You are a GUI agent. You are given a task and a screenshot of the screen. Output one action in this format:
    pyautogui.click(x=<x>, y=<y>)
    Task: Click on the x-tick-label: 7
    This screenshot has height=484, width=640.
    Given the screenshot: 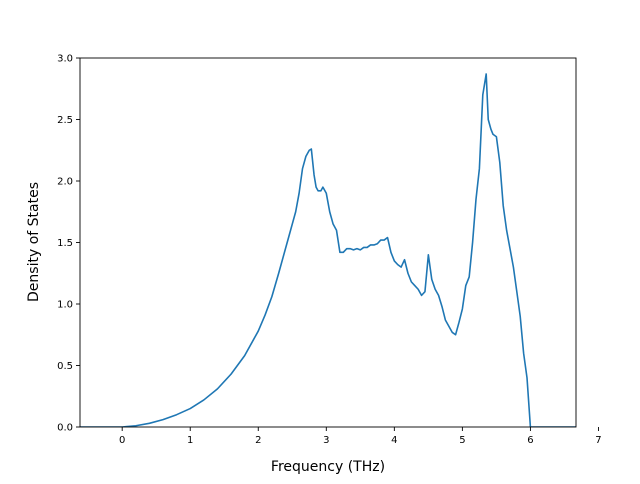 What is the action you would take?
    pyautogui.click(x=598, y=440)
    